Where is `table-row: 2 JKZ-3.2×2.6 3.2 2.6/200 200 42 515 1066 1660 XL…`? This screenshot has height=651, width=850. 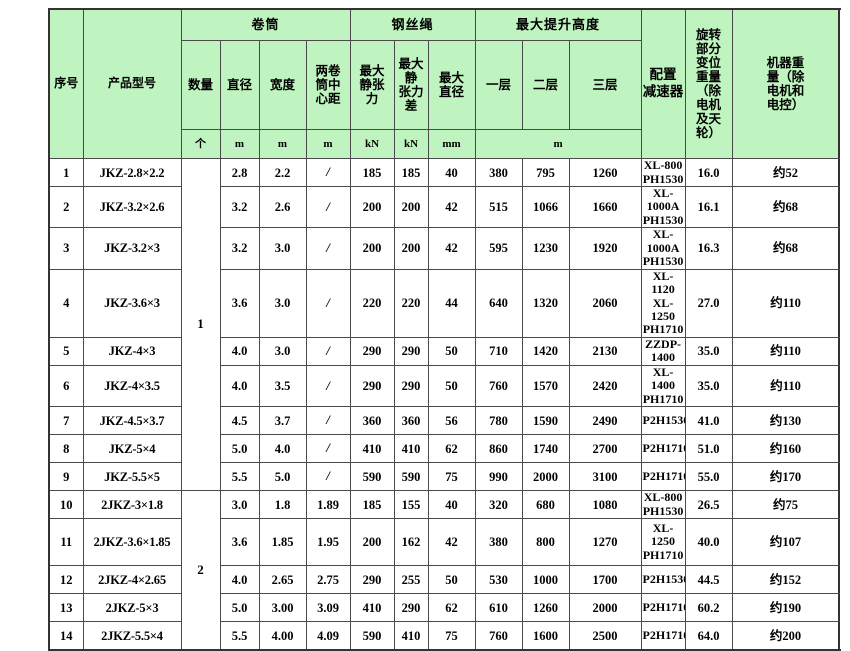
table-row: 2 JKZ-3.2×2.6 3.2 2.6/200 200 42 515 1066 1660 XL… is located at coordinates (444, 207).